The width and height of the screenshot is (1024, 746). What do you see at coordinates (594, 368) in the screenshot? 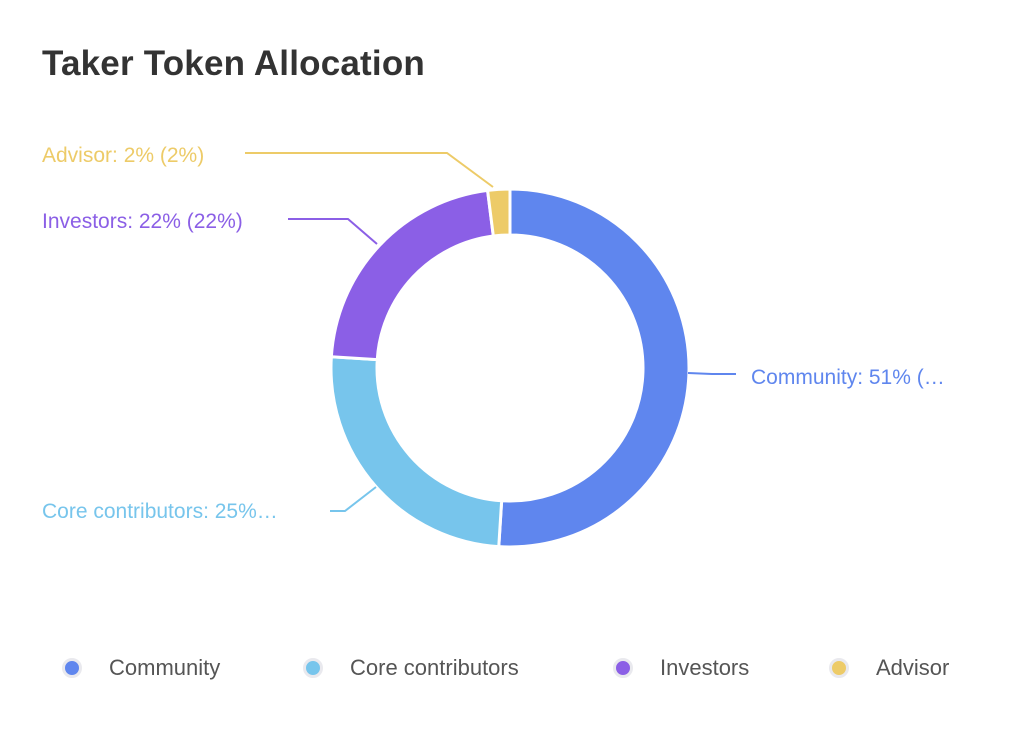
I see `slice-community` at bounding box center [594, 368].